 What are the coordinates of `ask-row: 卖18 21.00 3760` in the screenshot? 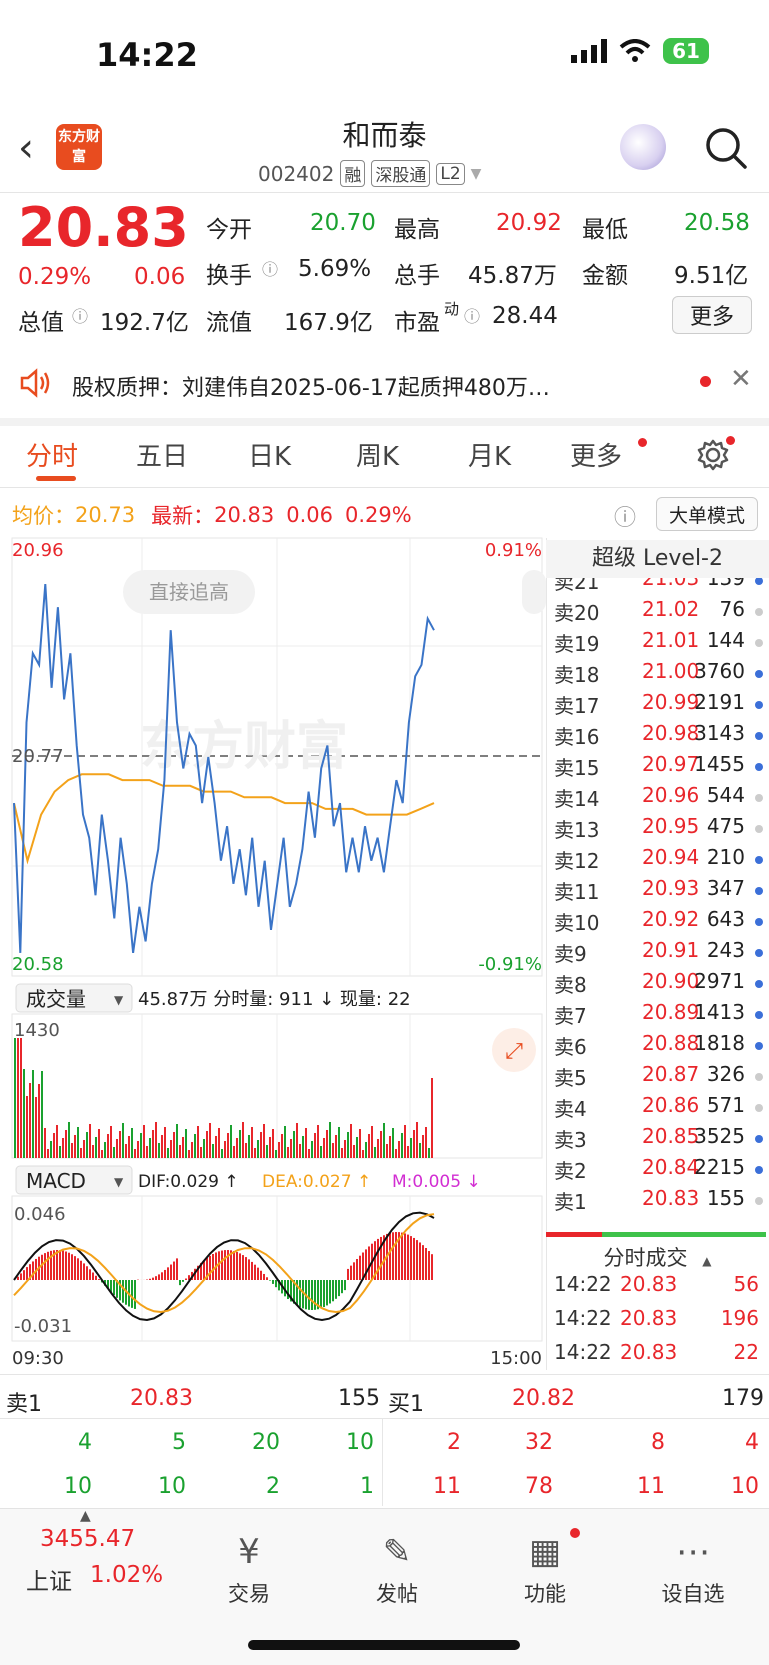 It's located at (657, 674).